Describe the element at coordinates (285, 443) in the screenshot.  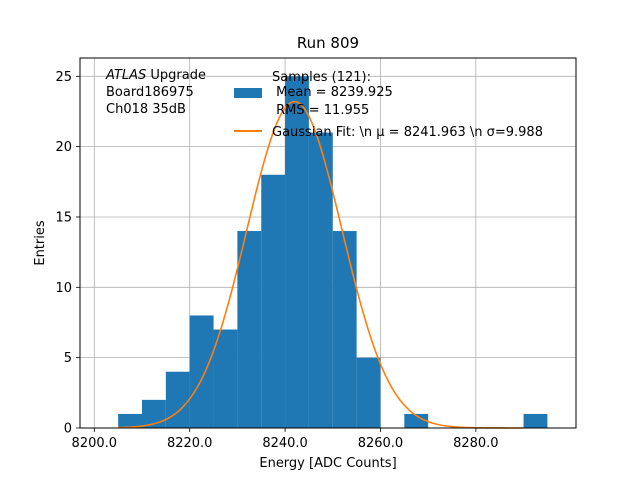
I see `x-tick-label: 8240.0` at that location.